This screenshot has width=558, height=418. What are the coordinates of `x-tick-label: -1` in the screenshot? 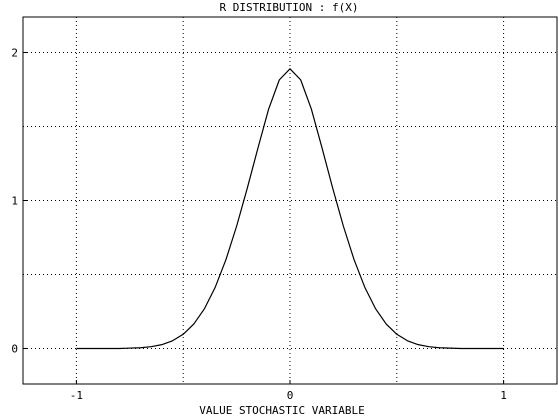 It's located at (76, 395).